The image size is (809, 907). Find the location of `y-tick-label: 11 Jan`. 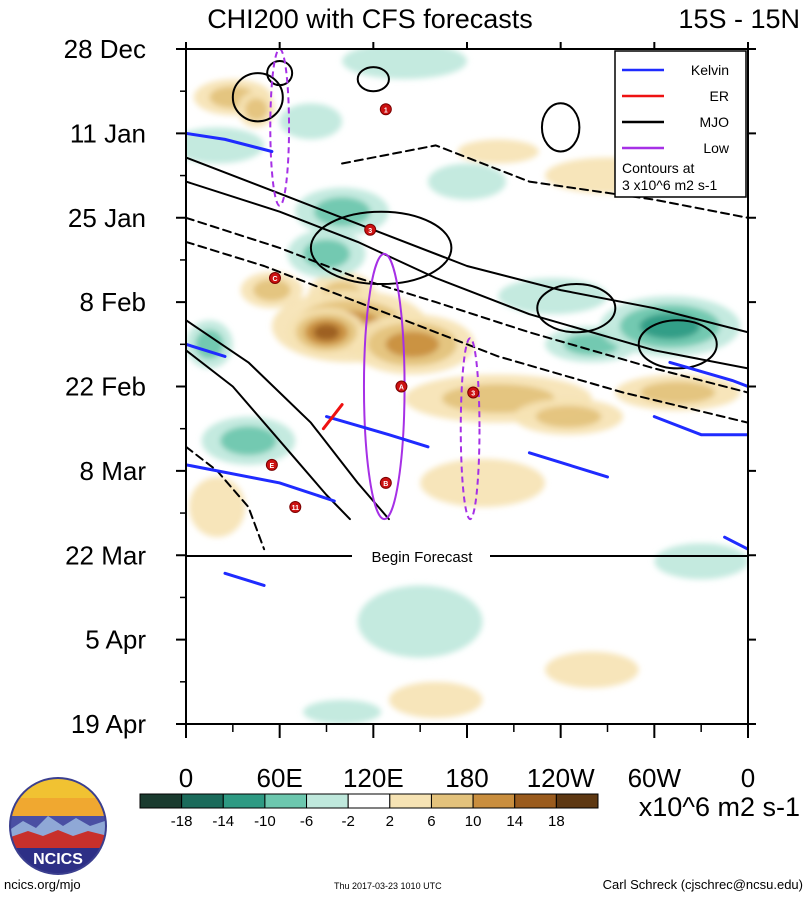

y-tick-label: 11 Jan is located at coordinates (108, 133).